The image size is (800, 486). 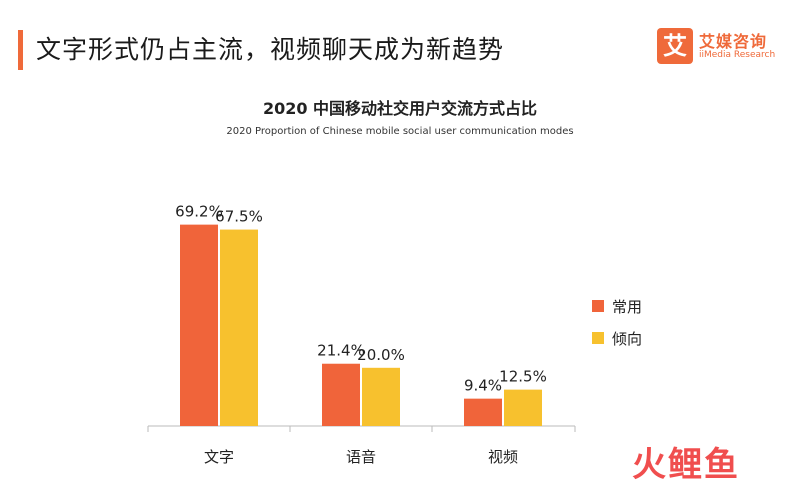 I want to click on x-tick-label-0: 文字, so click(x=219, y=457).